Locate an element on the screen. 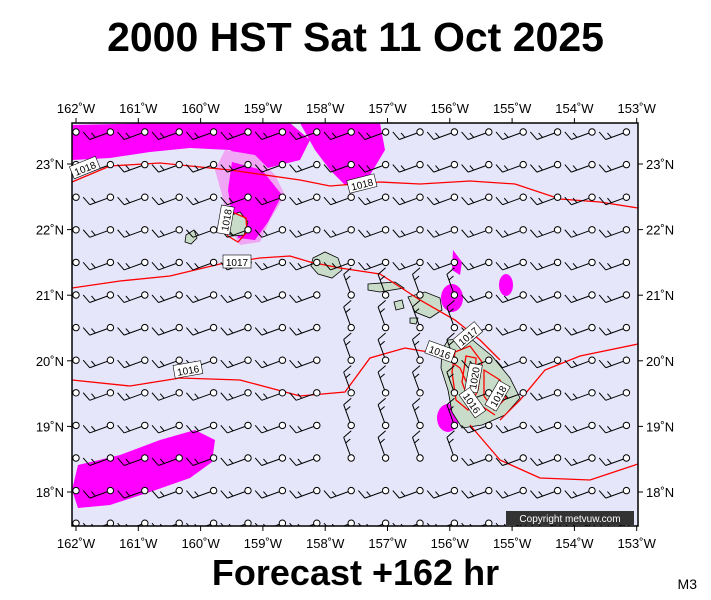 The image size is (711, 600). island-hawaii is located at coordinates (480, 383).